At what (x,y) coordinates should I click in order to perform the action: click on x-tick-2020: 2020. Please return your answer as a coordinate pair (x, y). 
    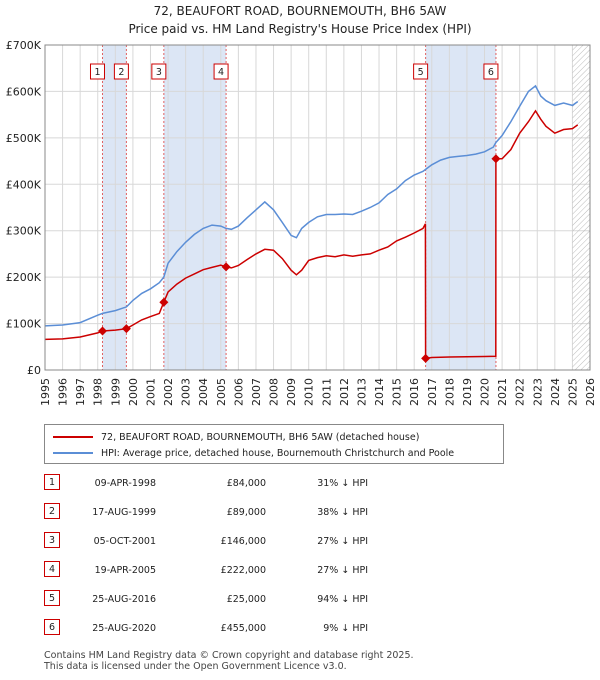
    Looking at the image, I should click on (485, 392).